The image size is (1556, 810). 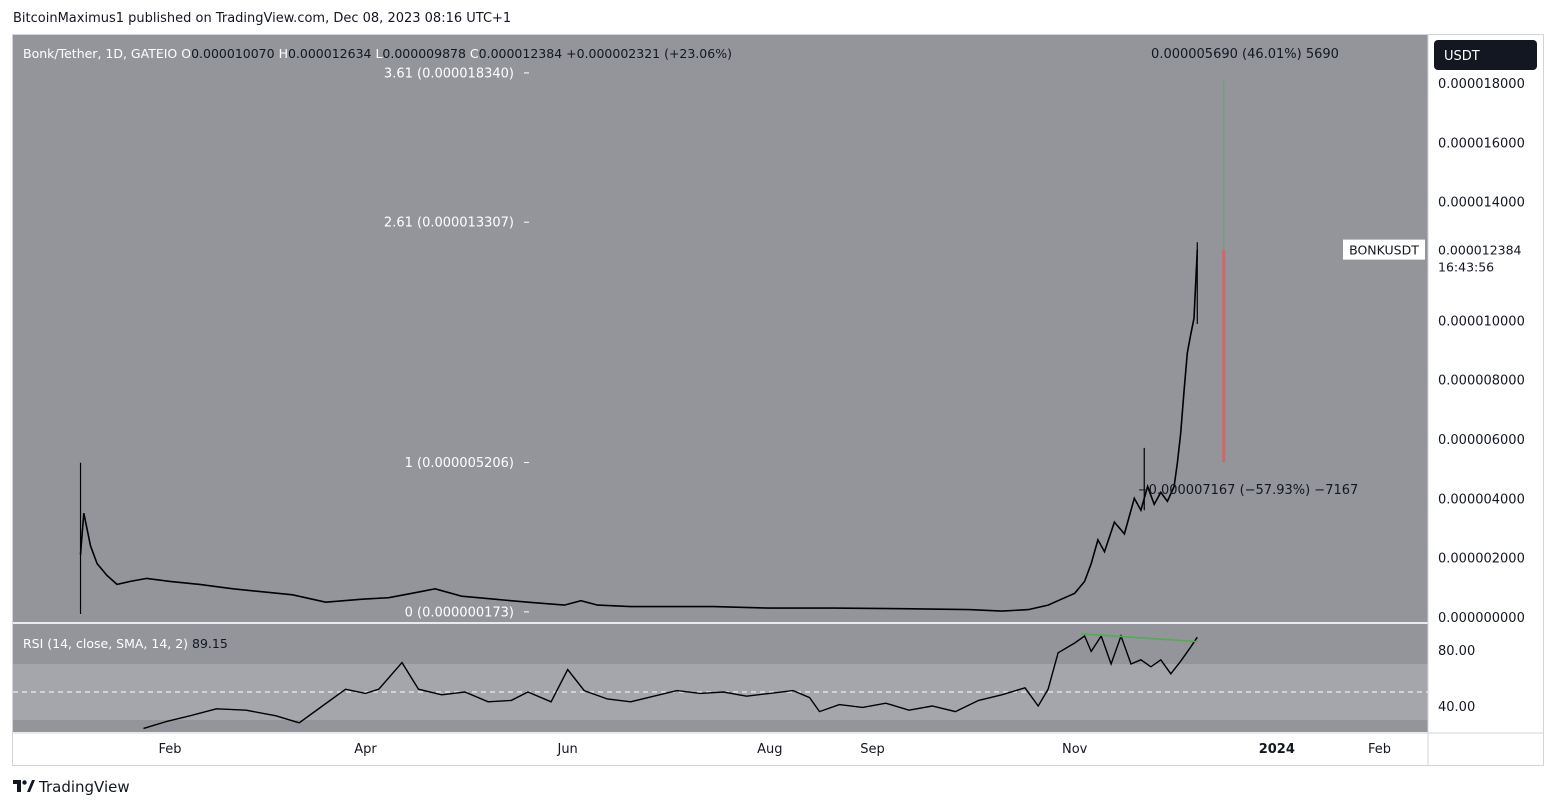 I want to click on rsi-legend-label: RSI (14, close, SMA, 14, 2), so click(x=107, y=643).